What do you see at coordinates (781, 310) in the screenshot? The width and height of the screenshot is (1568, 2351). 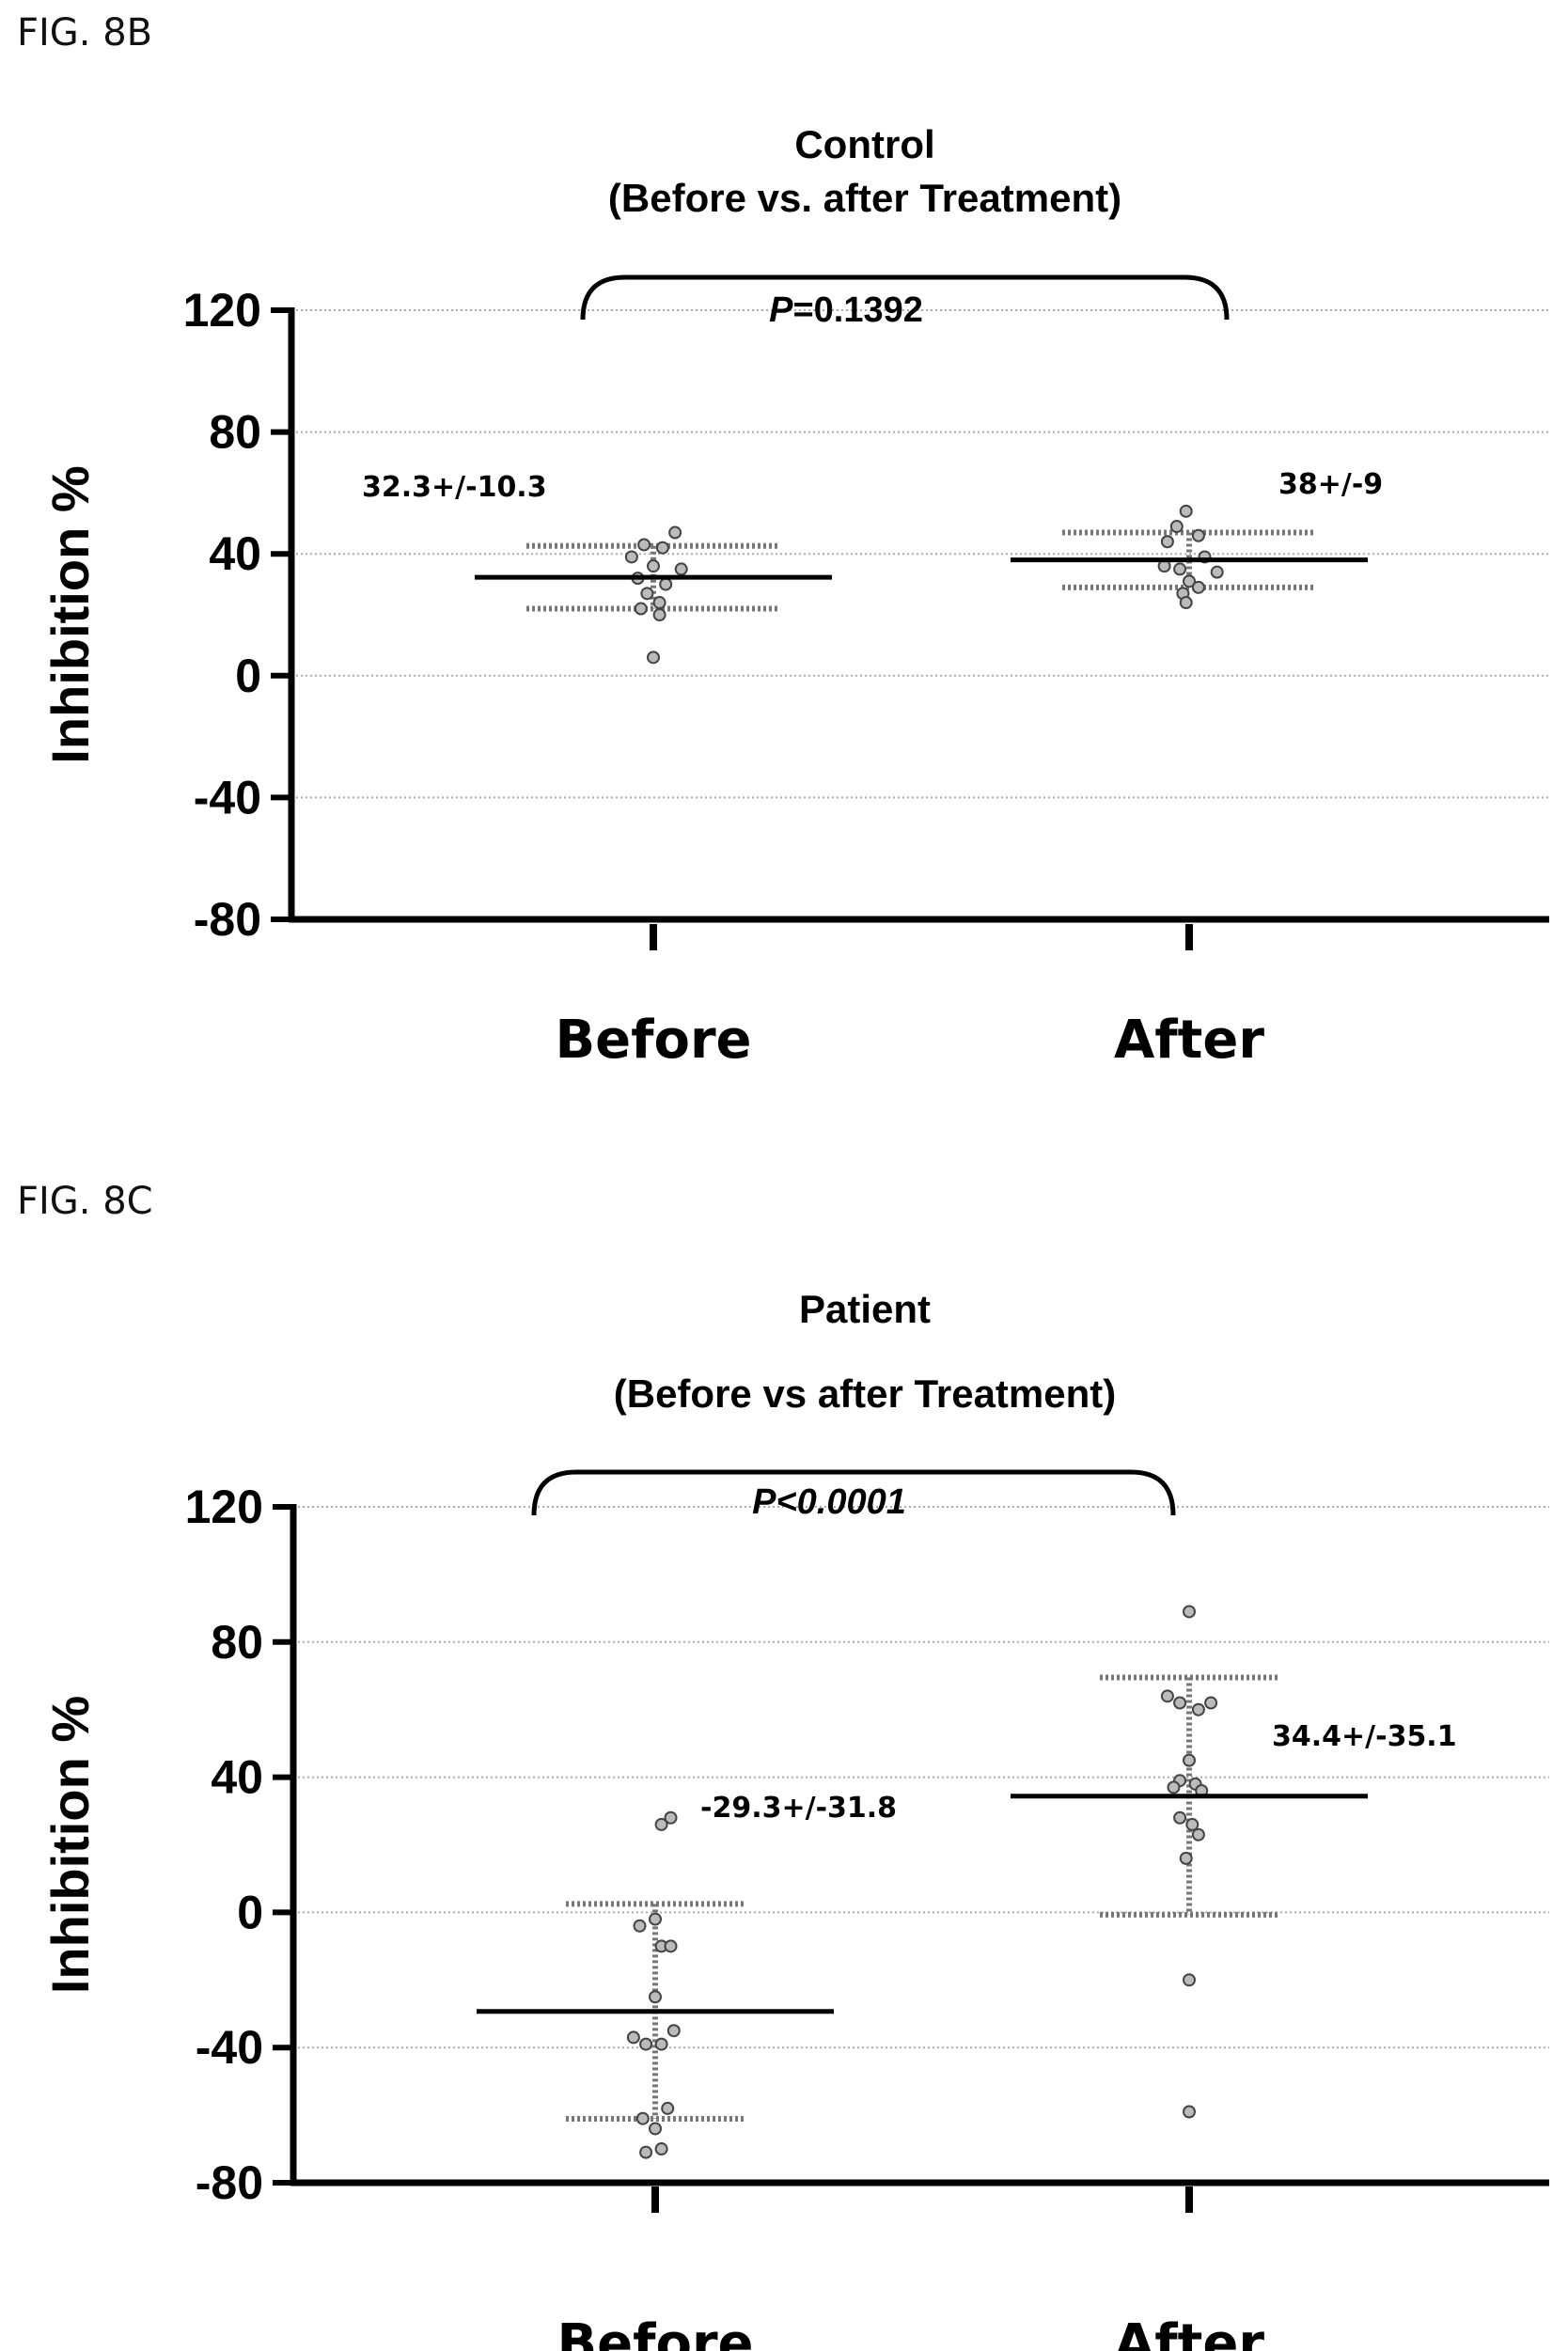 I see `p-value-italic: P` at bounding box center [781, 310].